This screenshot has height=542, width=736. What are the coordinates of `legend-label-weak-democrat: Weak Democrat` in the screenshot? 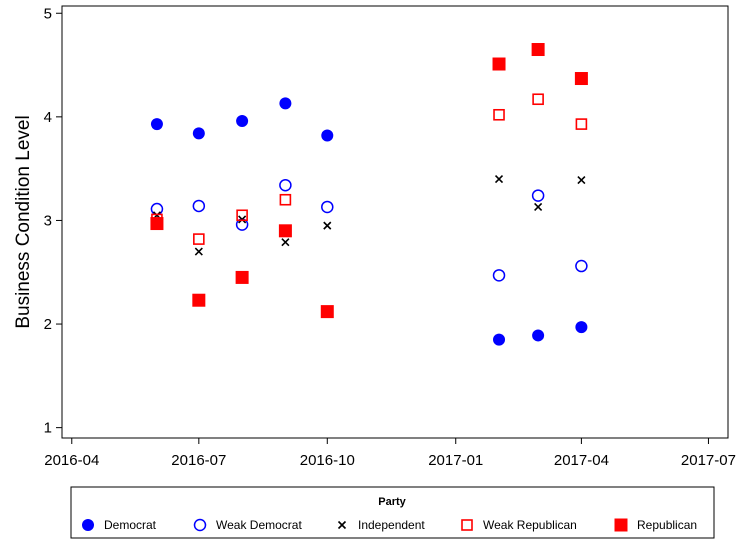 It's located at (259, 525).